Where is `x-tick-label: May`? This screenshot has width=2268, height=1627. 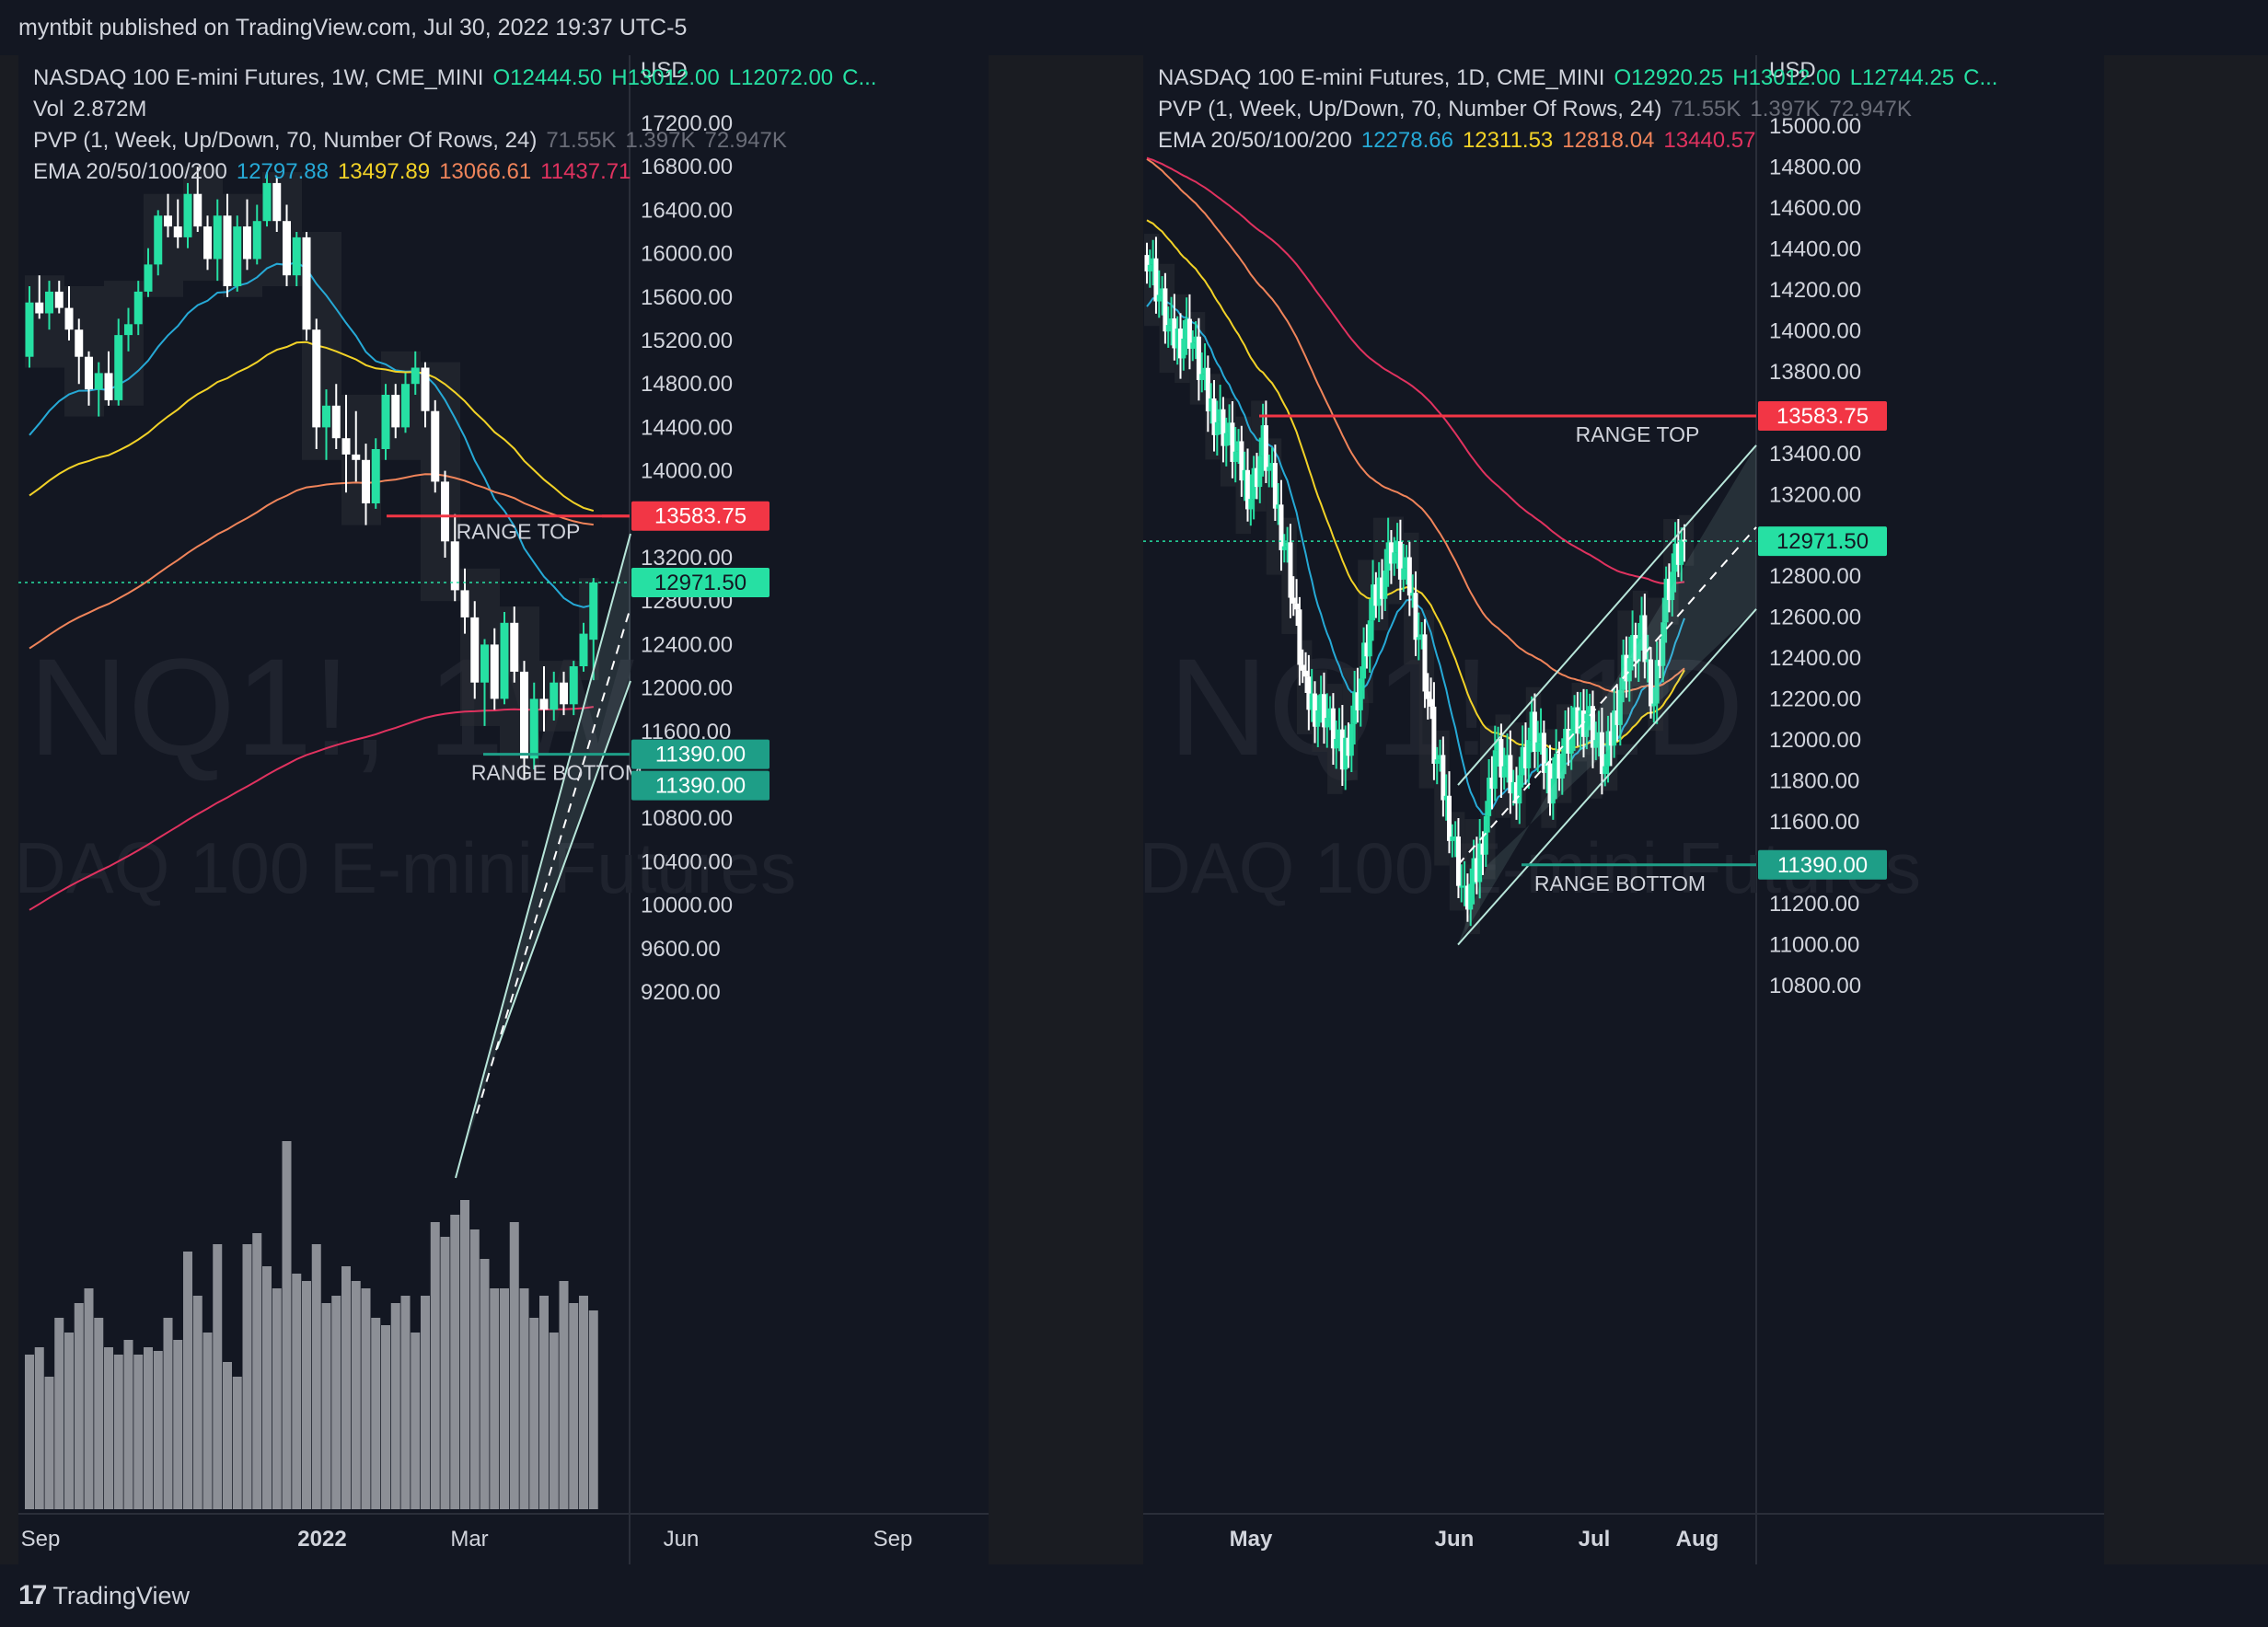
x-tick-label: May is located at coordinates (1251, 1539).